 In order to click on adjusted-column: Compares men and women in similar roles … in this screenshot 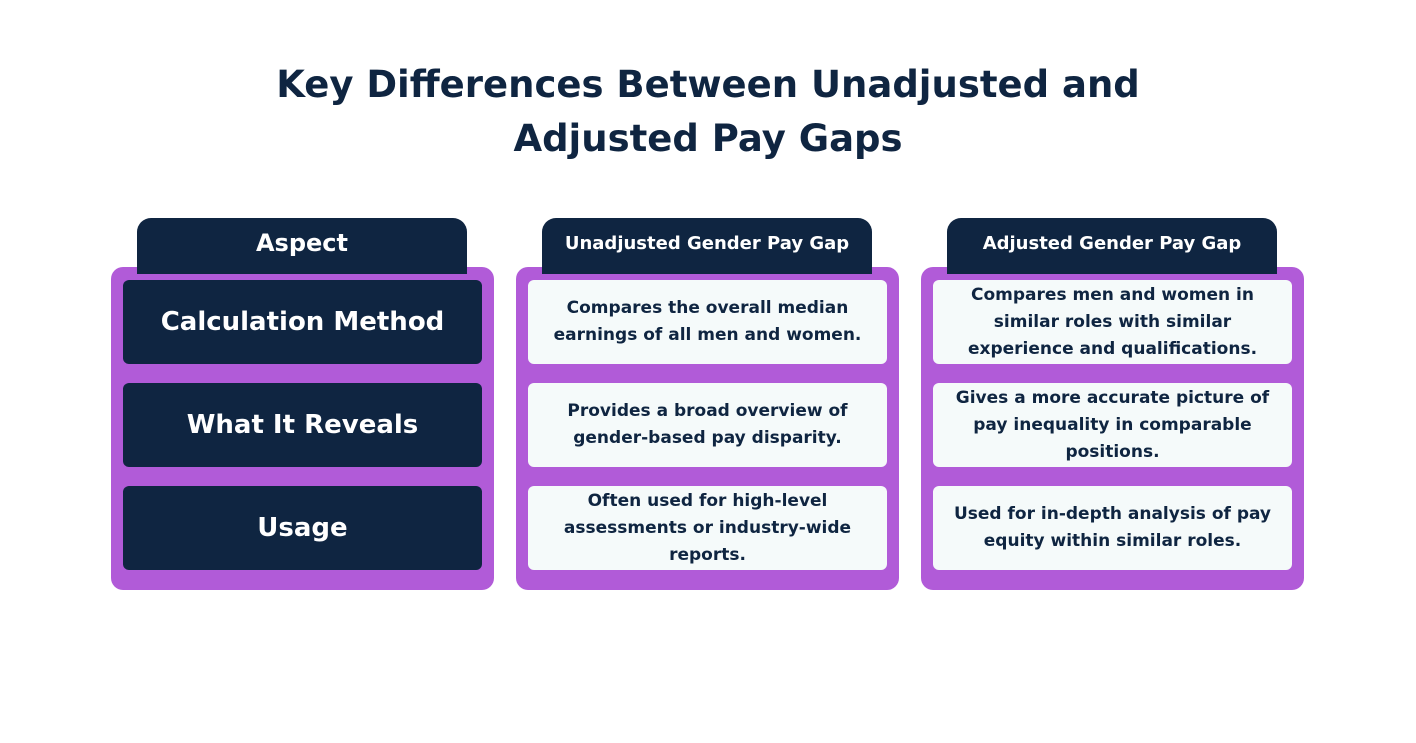, I will do `click(1112, 404)`.